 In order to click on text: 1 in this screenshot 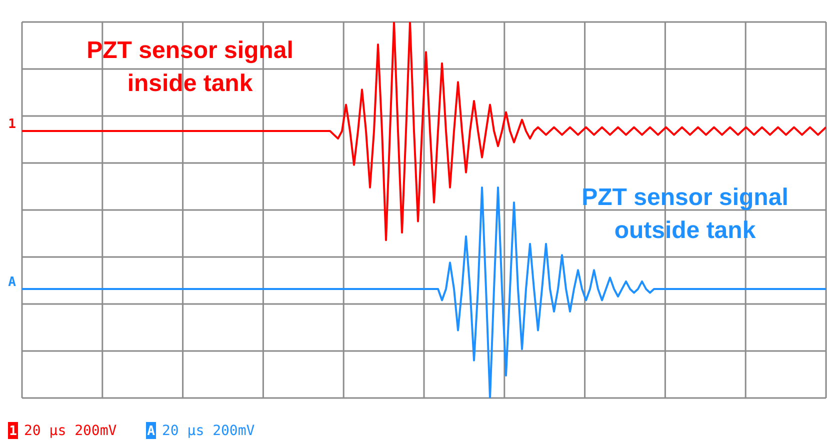, I will do `click(13, 431)`.